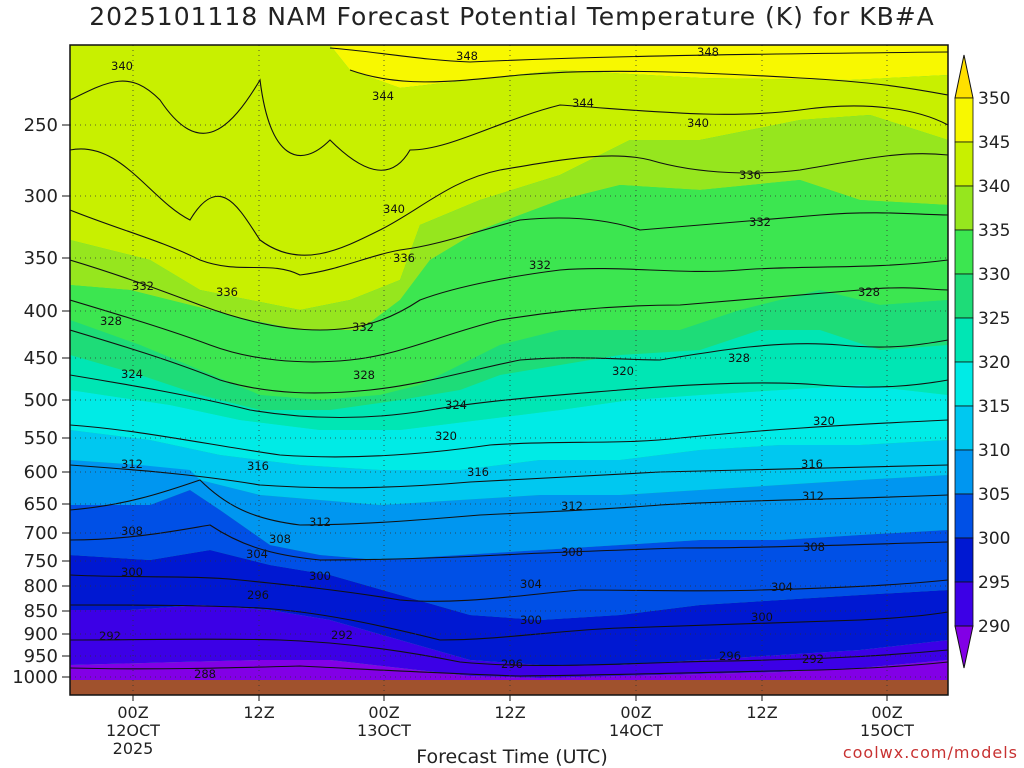 The height and width of the screenshot is (768, 1024). Describe the element at coordinates (41, 311) in the screenshot. I see `y-tick-label: 400` at that location.